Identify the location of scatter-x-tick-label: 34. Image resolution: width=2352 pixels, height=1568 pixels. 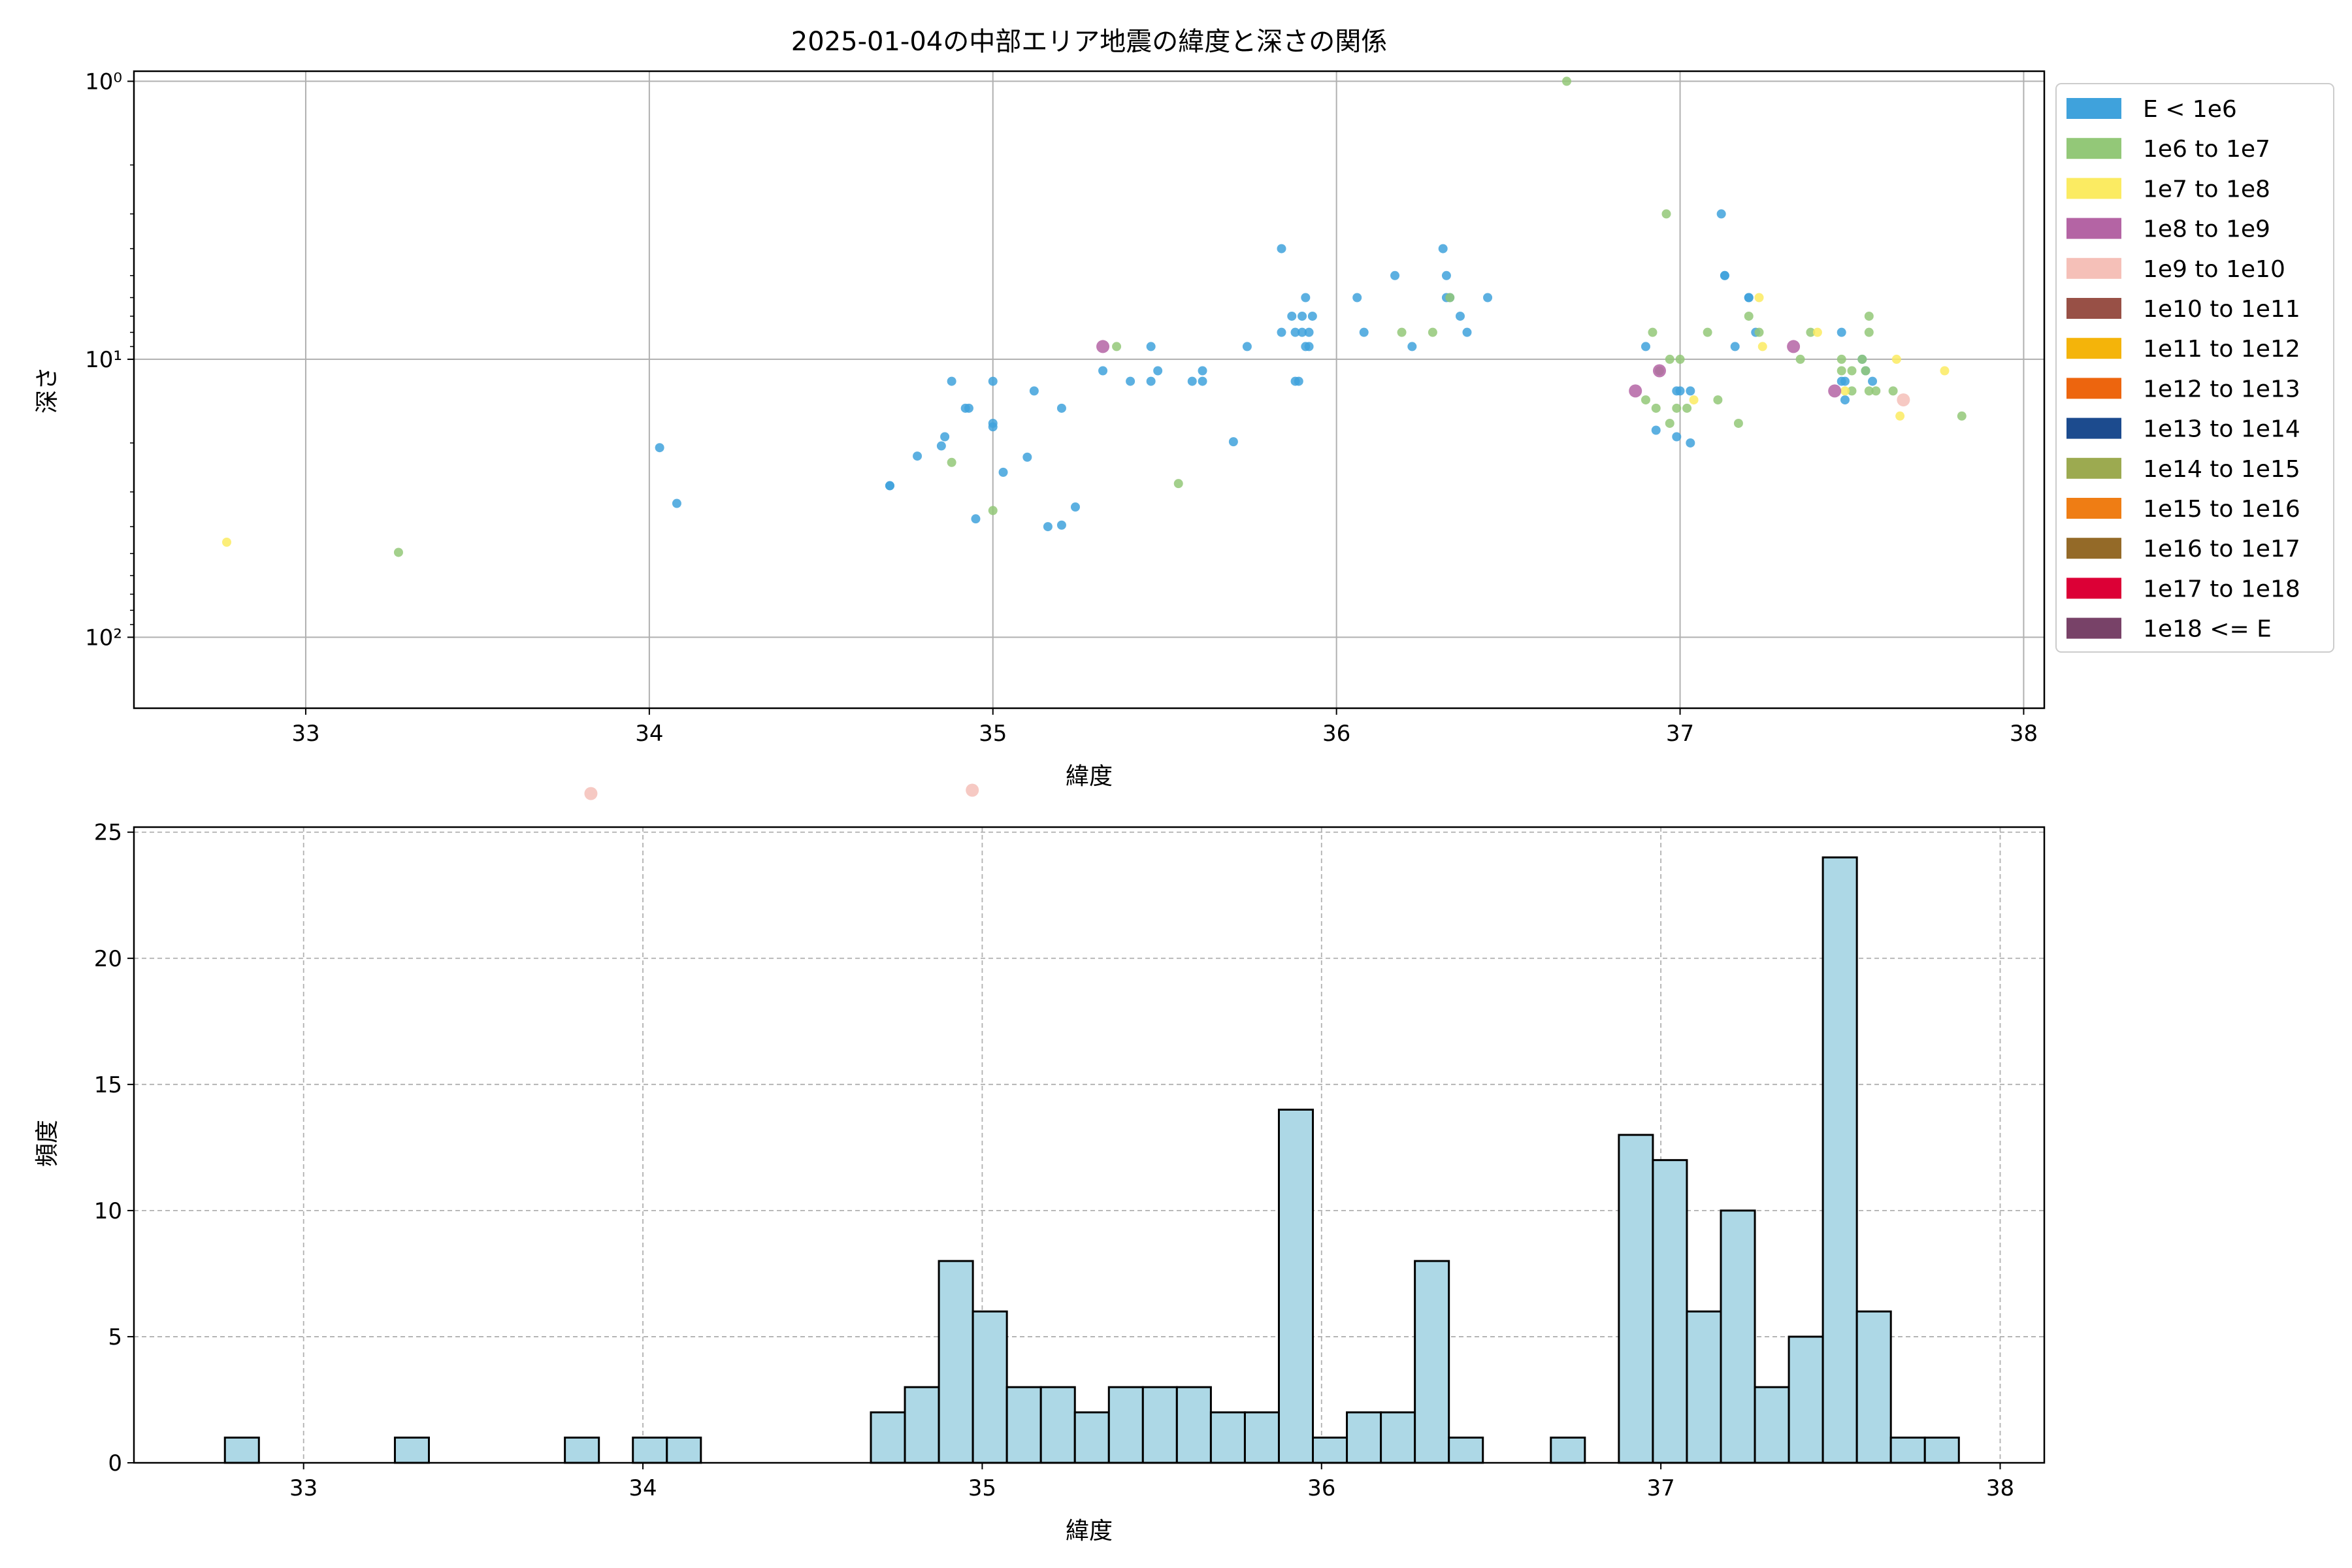
(649, 734).